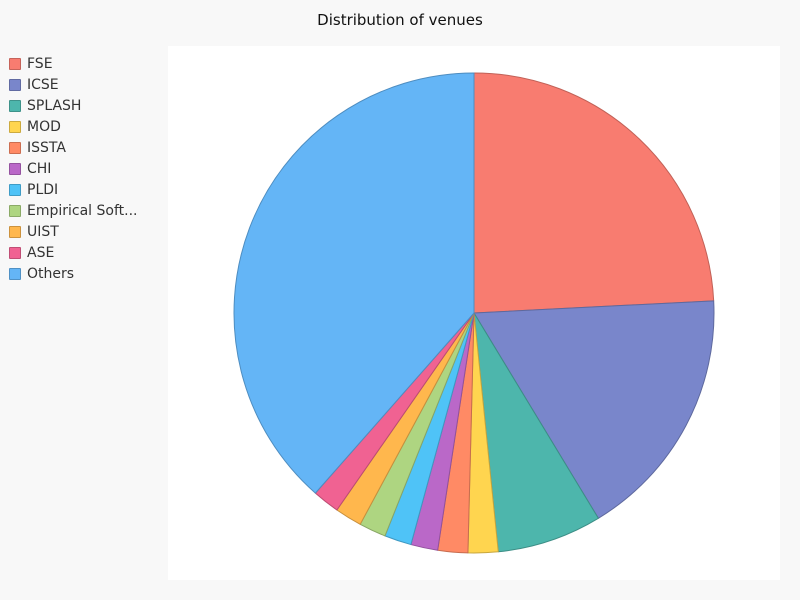 The height and width of the screenshot is (600, 800). I want to click on legend-item-mod: MOD, so click(84, 126).